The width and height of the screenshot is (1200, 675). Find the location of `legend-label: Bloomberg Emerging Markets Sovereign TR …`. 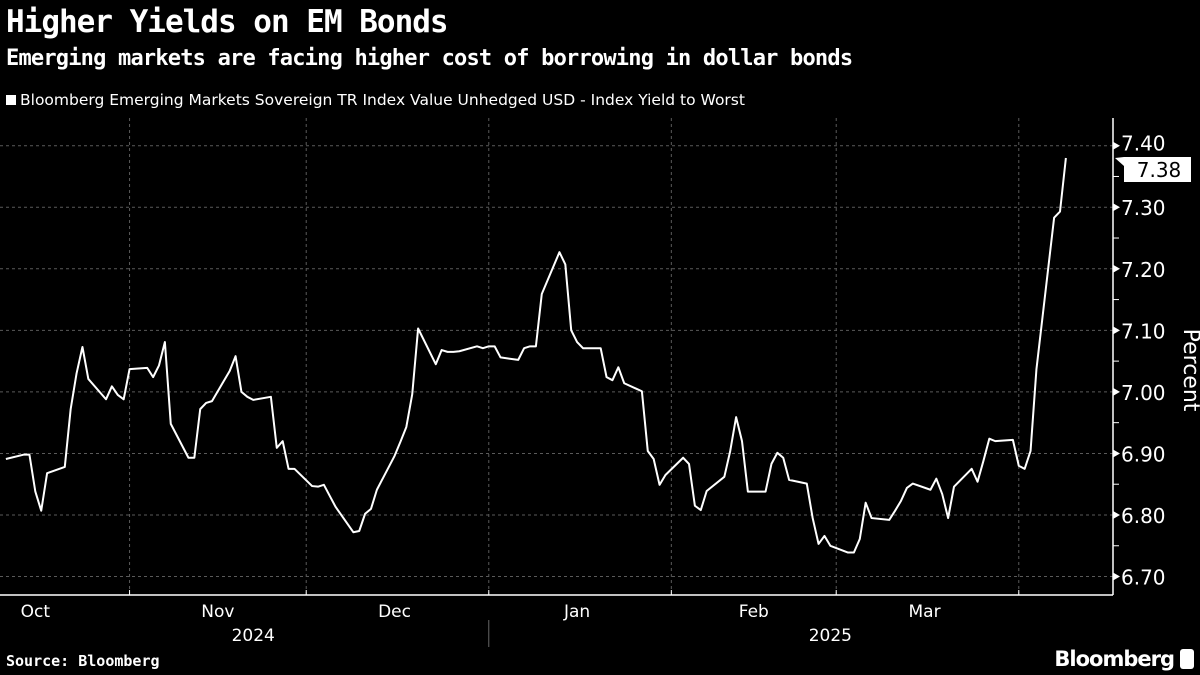

legend-label: Bloomberg Emerging Markets Sovereign TR … is located at coordinates (382, 100).